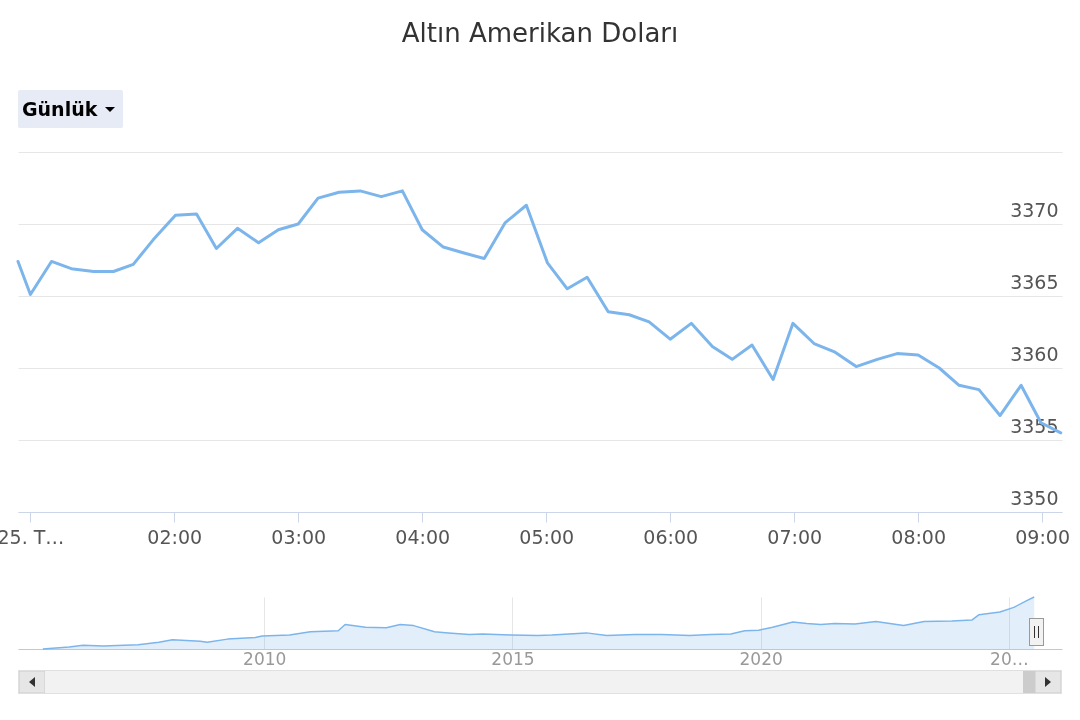 The image size is (1080, 720). What do you see at coordinates (1034, 497) in the screenshot?
I see `y-tick-label: 3350` at bounding box center [1034, 497].